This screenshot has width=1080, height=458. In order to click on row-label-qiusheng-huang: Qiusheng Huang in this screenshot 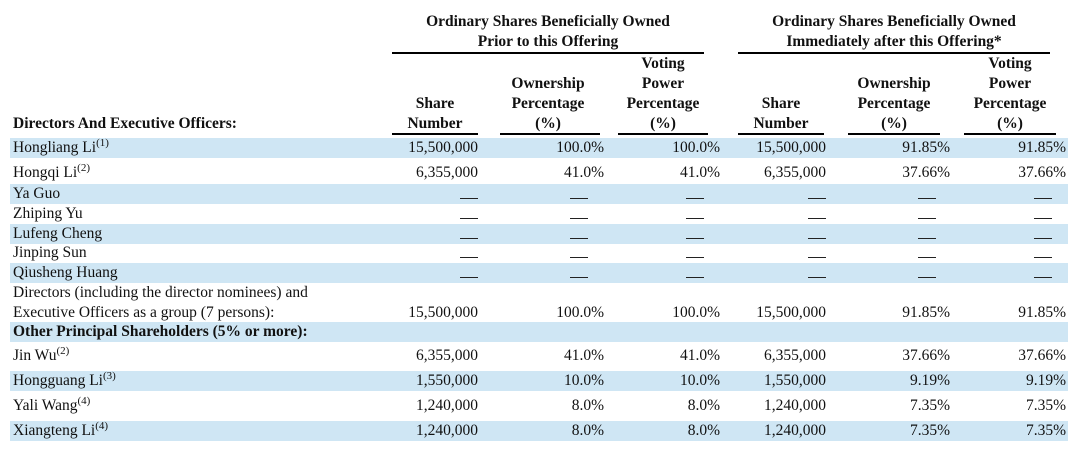, I will do `click(65, 273)`.